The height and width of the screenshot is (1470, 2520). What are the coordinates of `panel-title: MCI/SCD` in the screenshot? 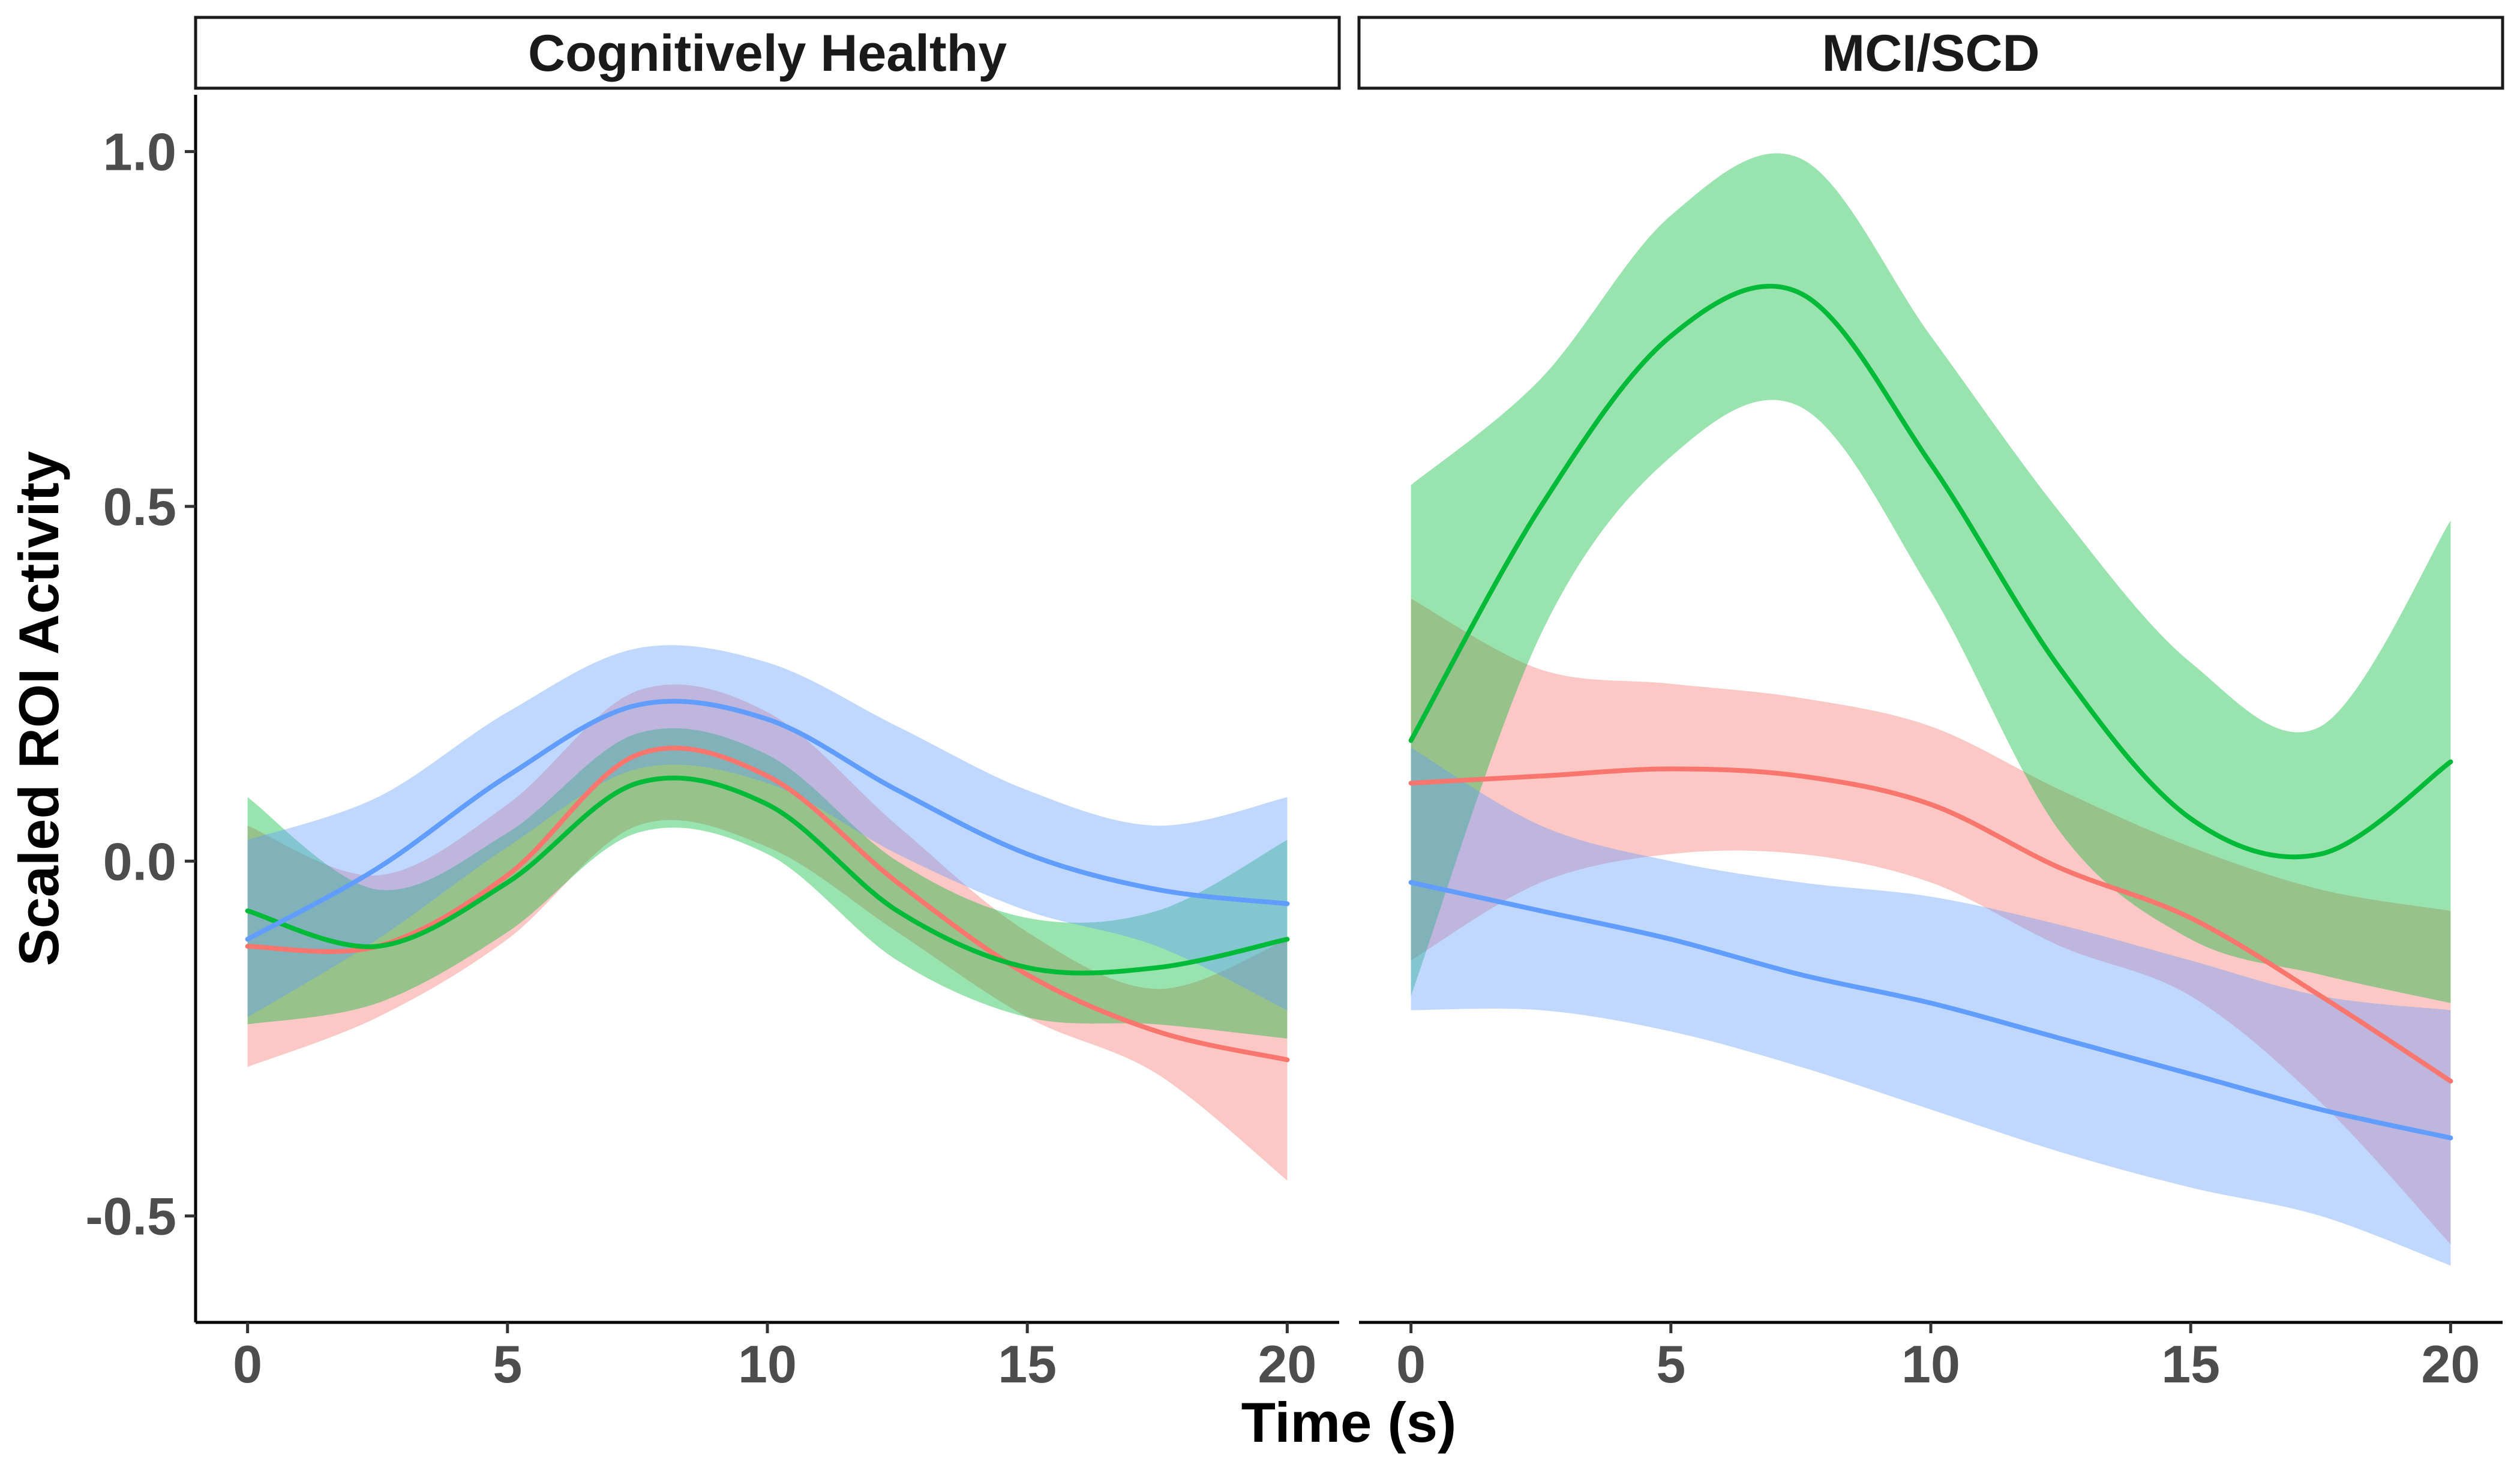 It's located at (1930, 53).